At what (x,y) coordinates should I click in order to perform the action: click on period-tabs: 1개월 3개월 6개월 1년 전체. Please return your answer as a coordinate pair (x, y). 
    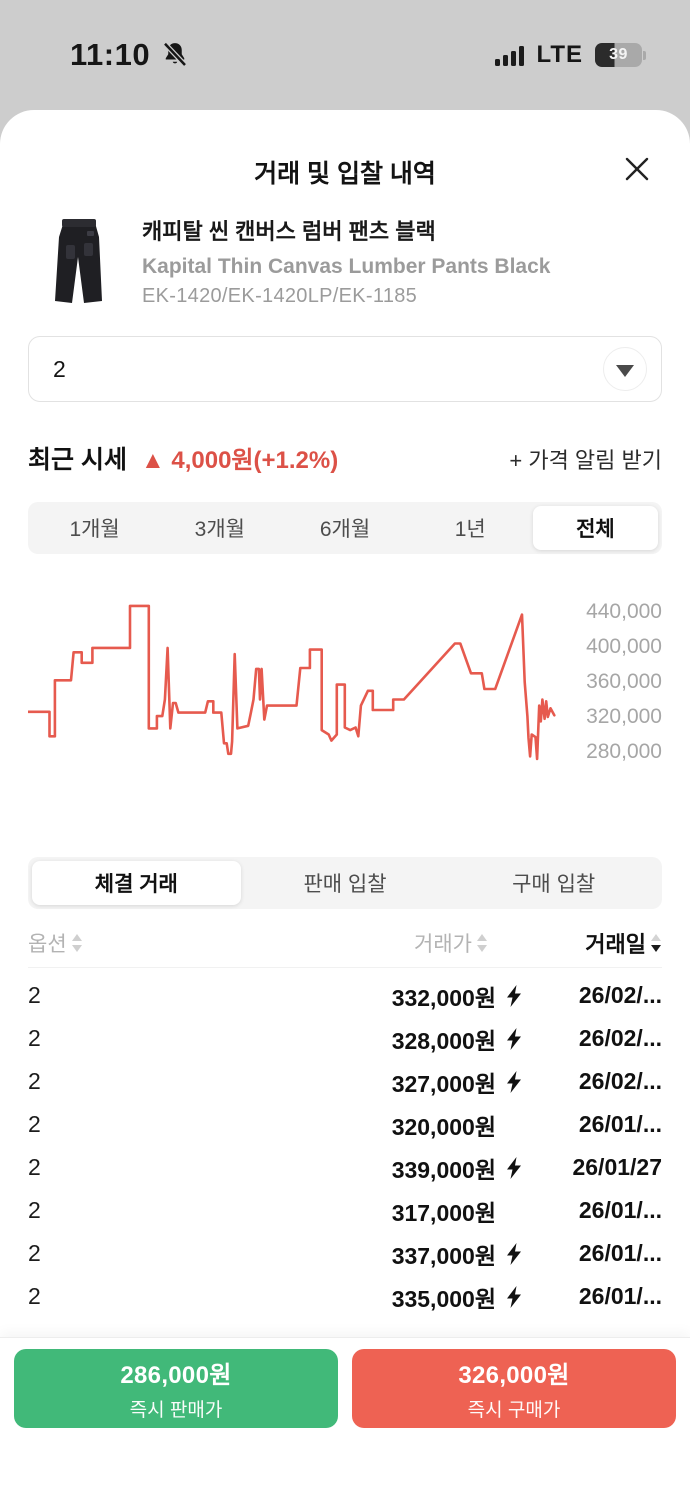
    Looking at the image, I should click on (345, 528).